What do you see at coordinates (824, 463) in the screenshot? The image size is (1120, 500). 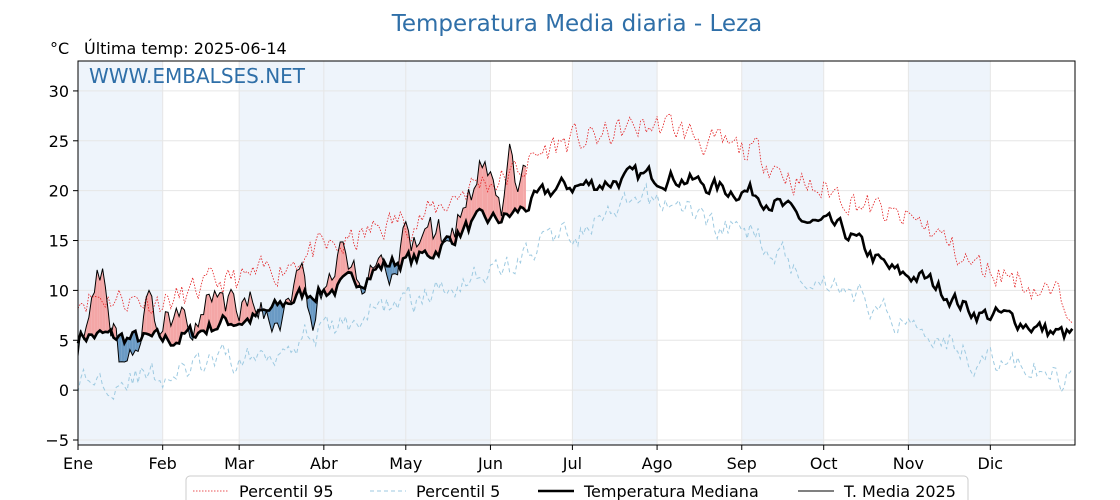 I see `x-tick-label-9: Oct` at bounding box center [824, 463].